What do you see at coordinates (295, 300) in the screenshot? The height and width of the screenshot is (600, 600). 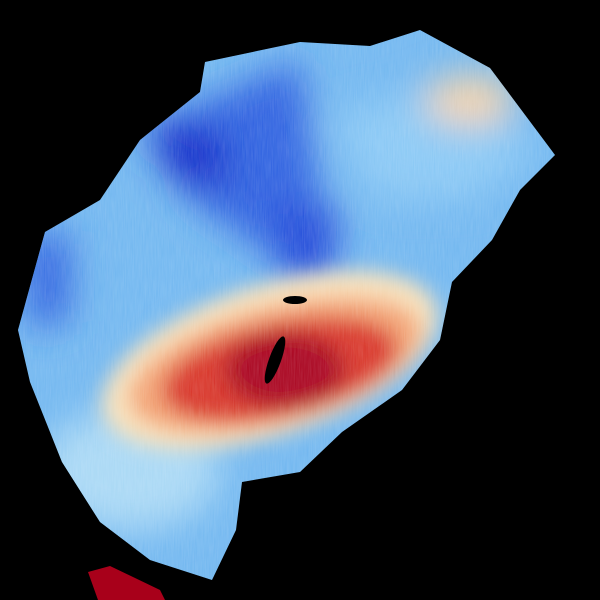 I see `radar-center` at bounding box center [295, 300].